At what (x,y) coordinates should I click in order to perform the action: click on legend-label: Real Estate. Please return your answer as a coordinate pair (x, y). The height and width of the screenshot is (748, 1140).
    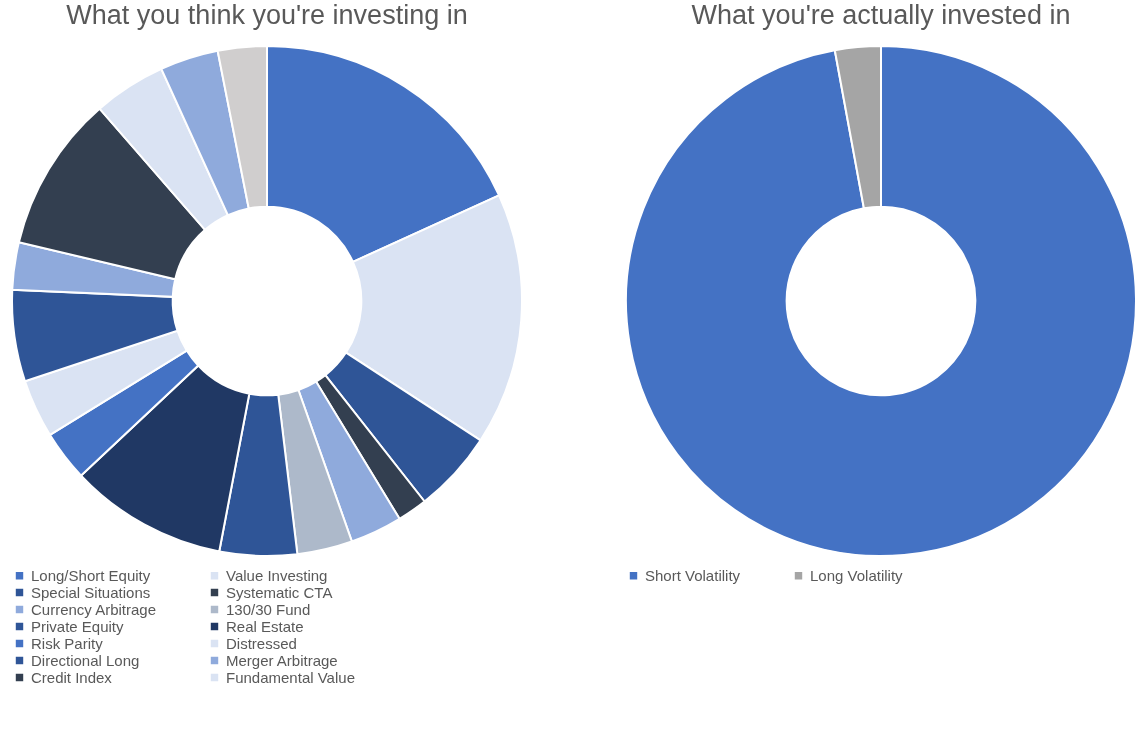
    Looking at the image, I should click on (265, 626).